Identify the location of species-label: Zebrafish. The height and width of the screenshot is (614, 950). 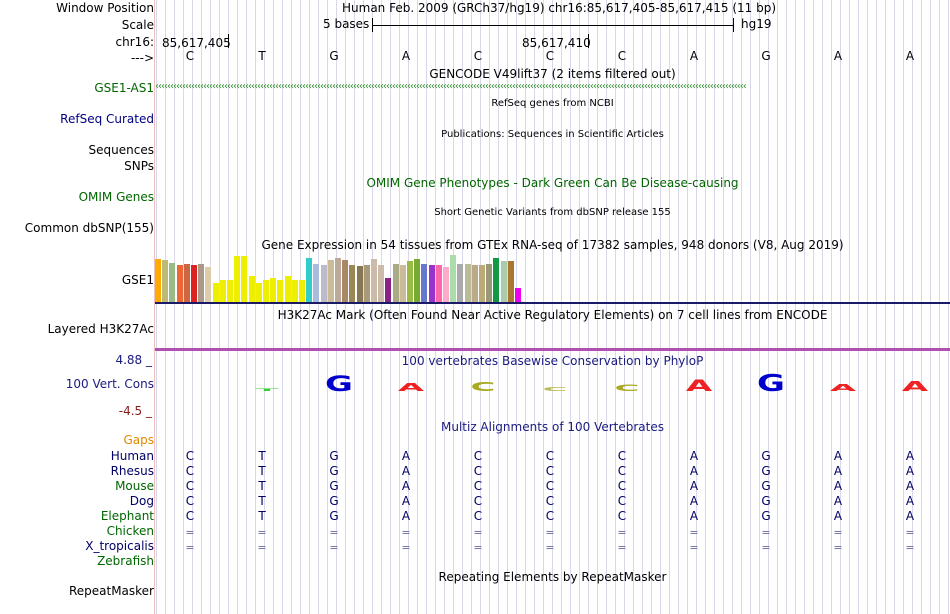
(125, 561).